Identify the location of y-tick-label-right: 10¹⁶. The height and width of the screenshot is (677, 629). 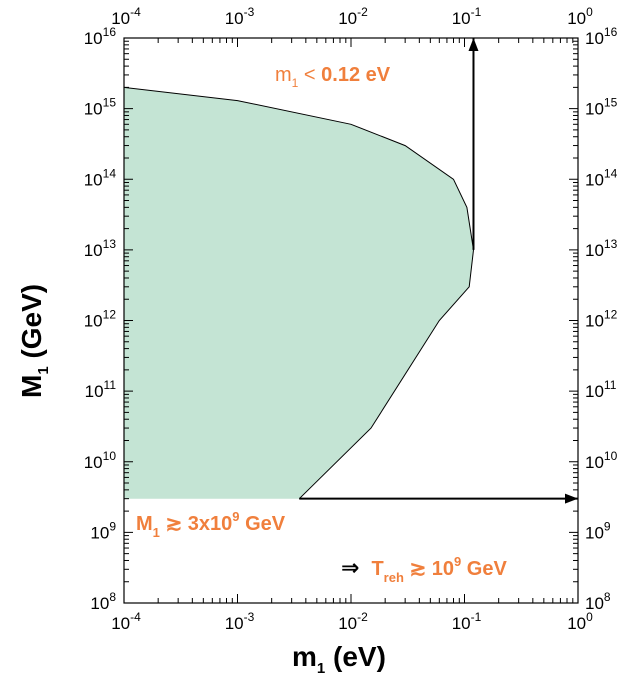
(601, 36).